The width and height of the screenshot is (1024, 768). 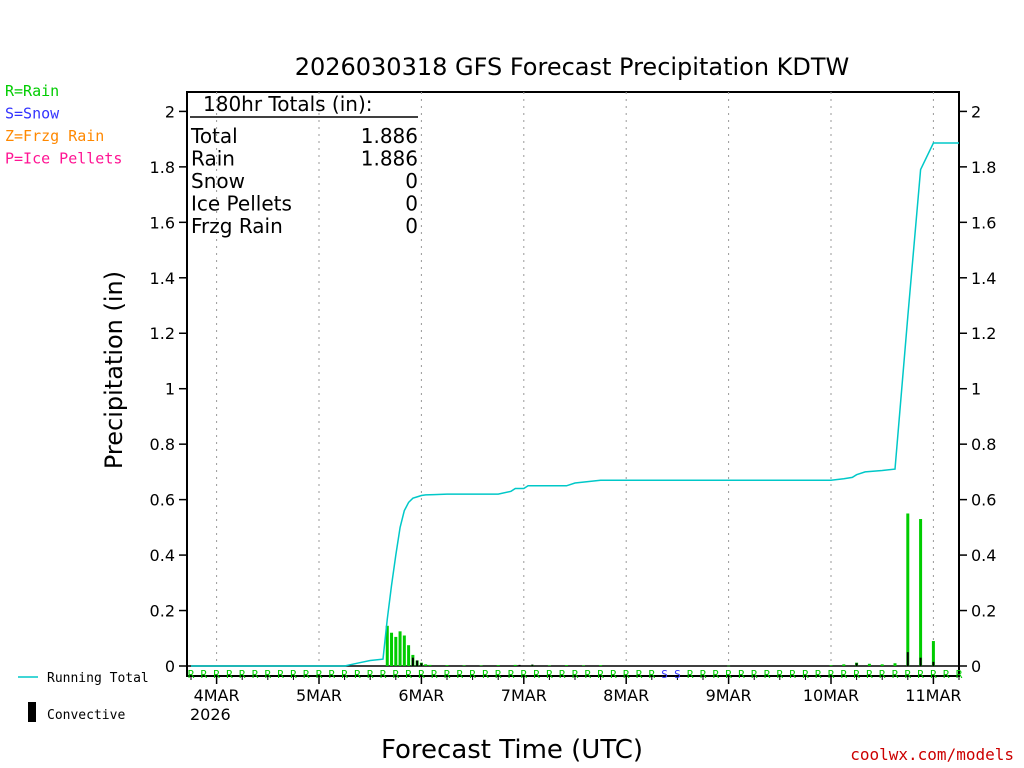 I want to click on totals-header: 180hr Totals (in):, so click(x=288, y=104).